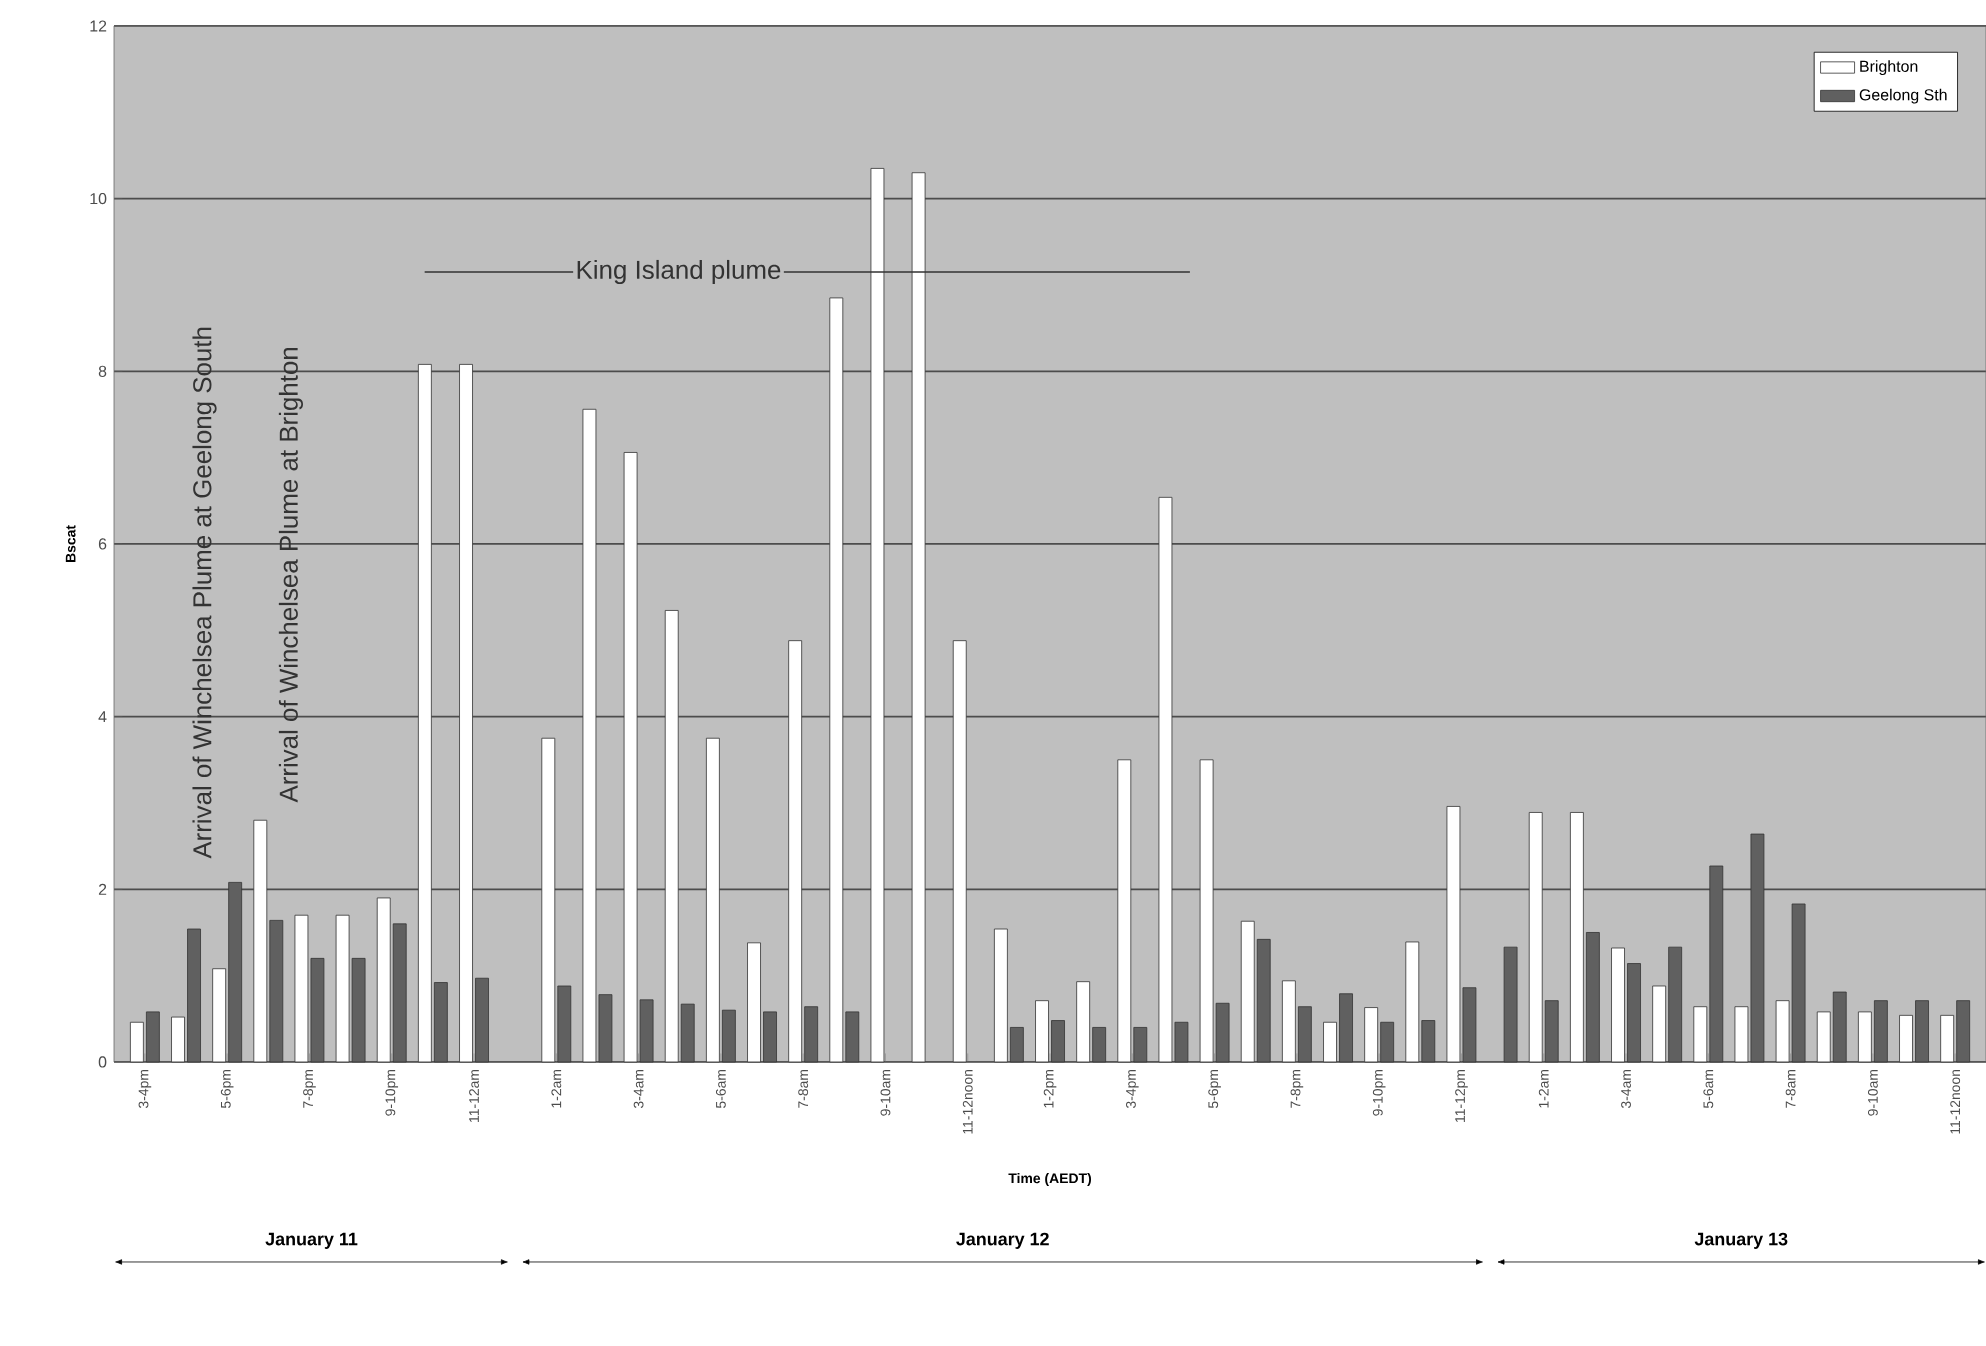 The image size is (1986, 1346). I want to click on annotation: King Island plume, so click(679, 272).